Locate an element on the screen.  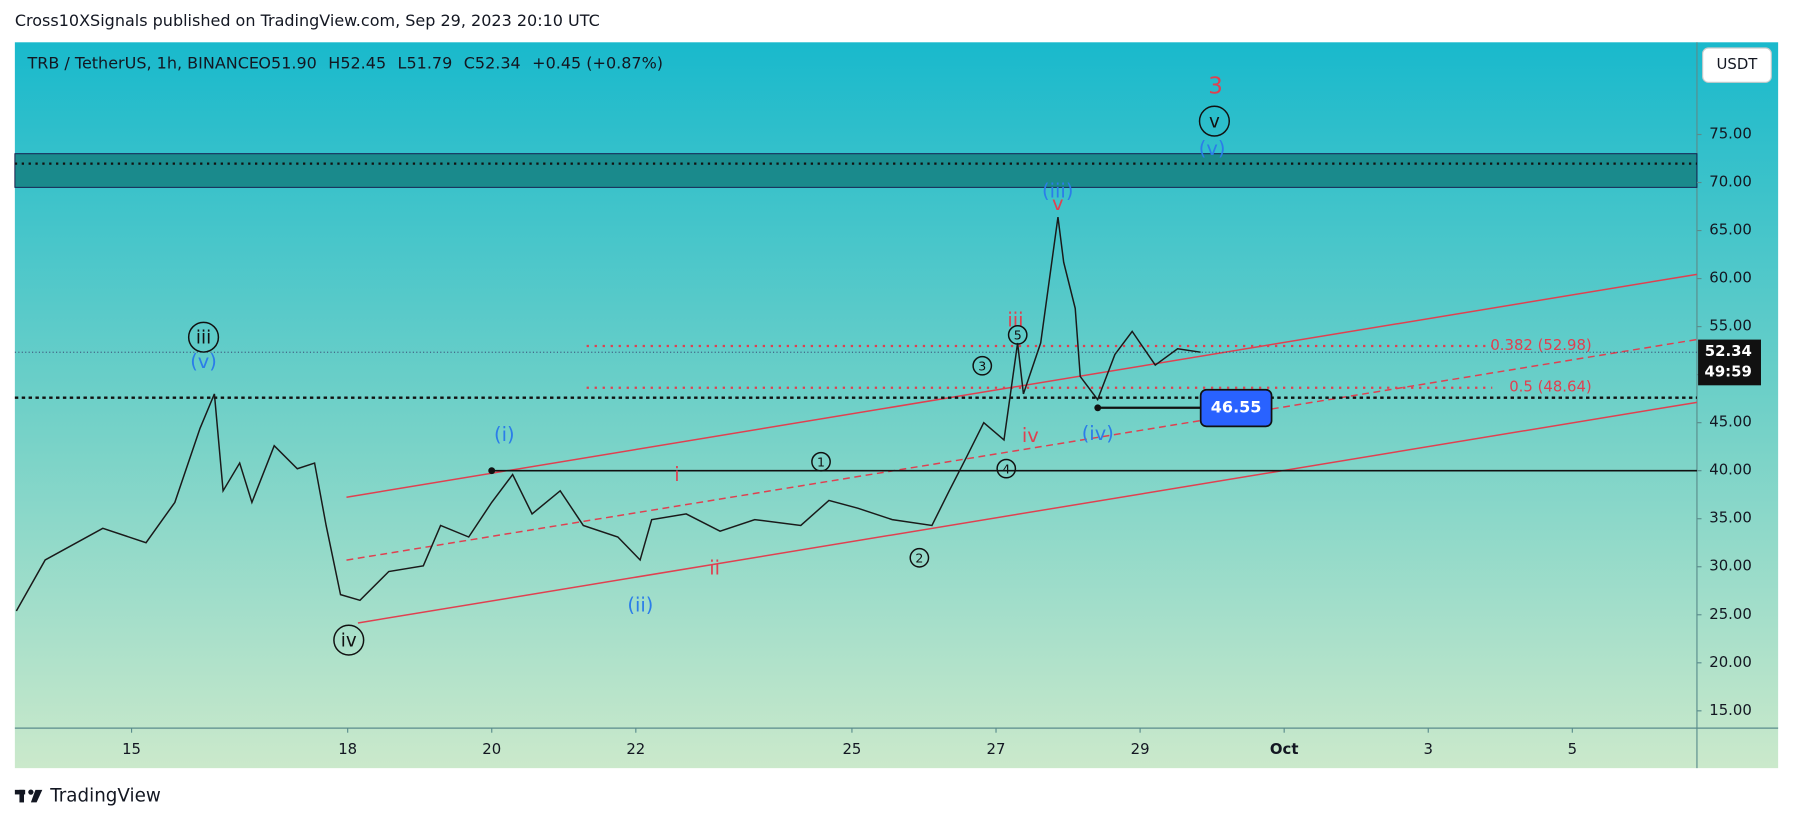
wave-label: 2 is located at coordinates (919, 557).